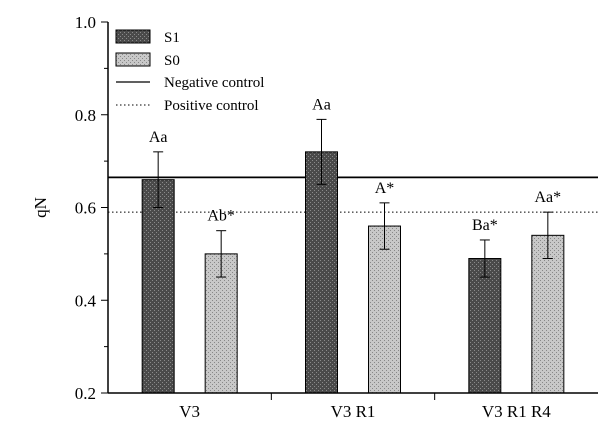 This screenshot has height=423, width=608. Describe the element at coordinates (485, 225) in the screenshot. I see `significance-label: Ba*` at that location.